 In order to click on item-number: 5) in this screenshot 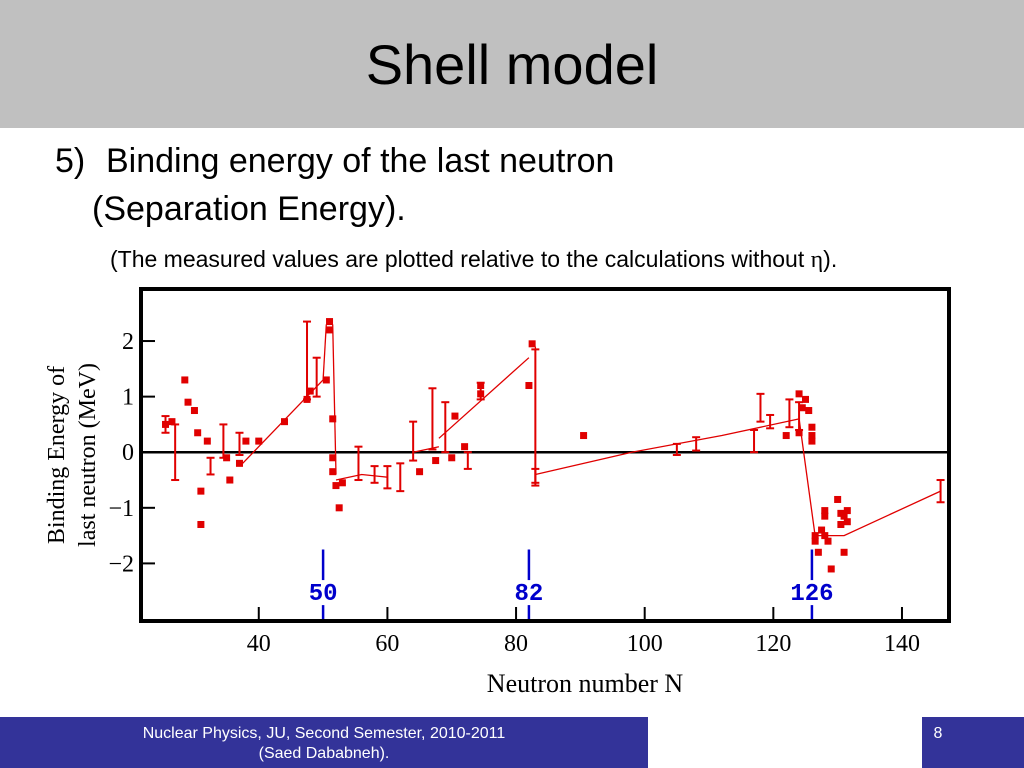, I will do `click(70, 161)`.